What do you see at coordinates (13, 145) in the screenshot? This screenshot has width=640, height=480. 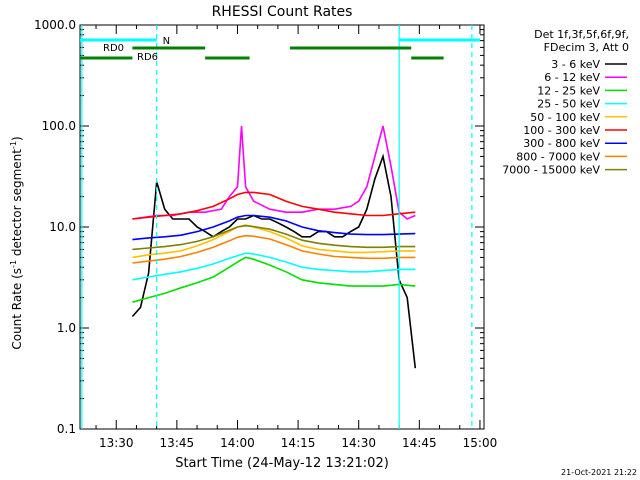 I see `y-axis-label-sup2: -1` at bounding box center [13, 145].